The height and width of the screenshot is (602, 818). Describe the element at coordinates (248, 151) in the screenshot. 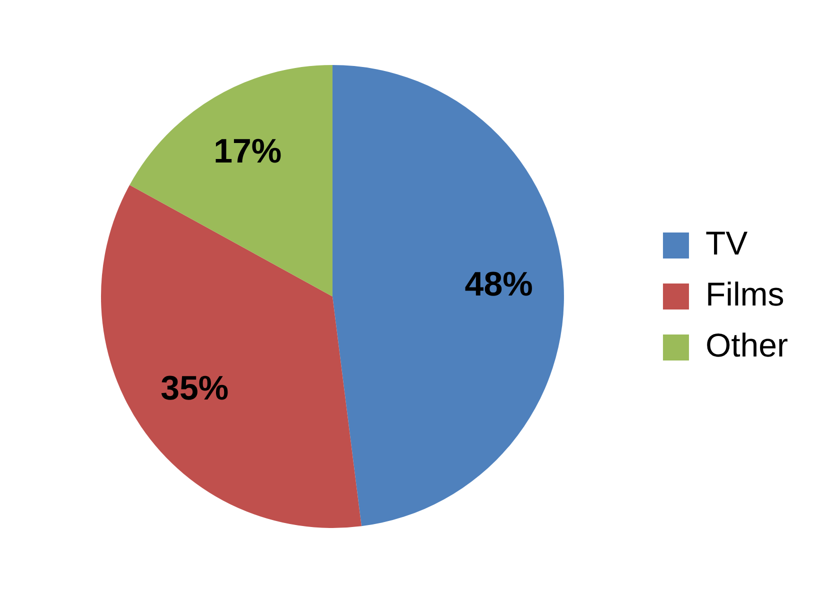

I see `data-label: 17%` at that location.